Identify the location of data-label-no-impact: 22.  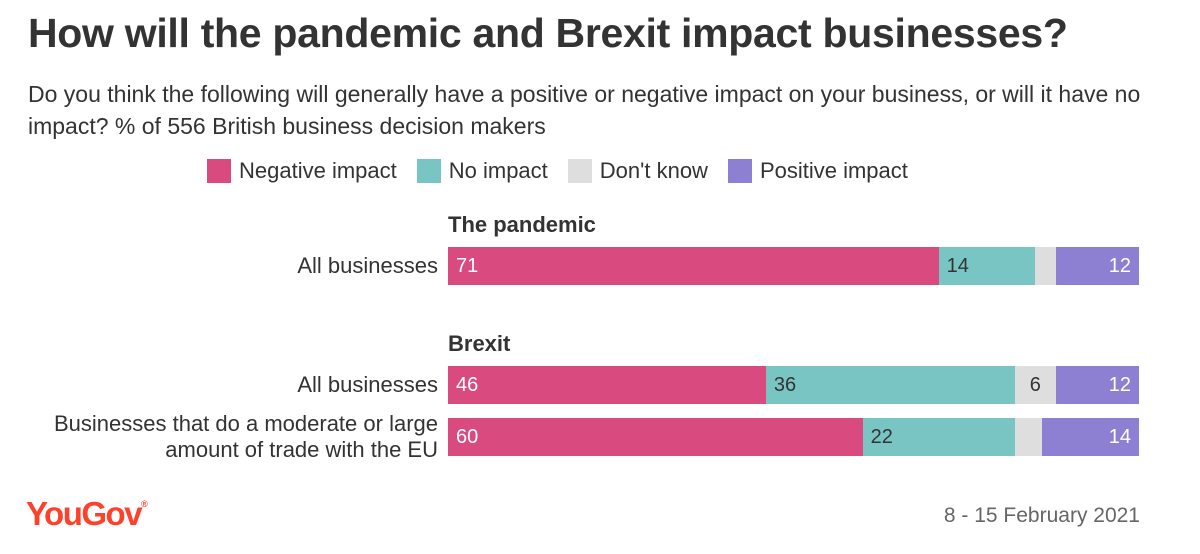
(881, 437).